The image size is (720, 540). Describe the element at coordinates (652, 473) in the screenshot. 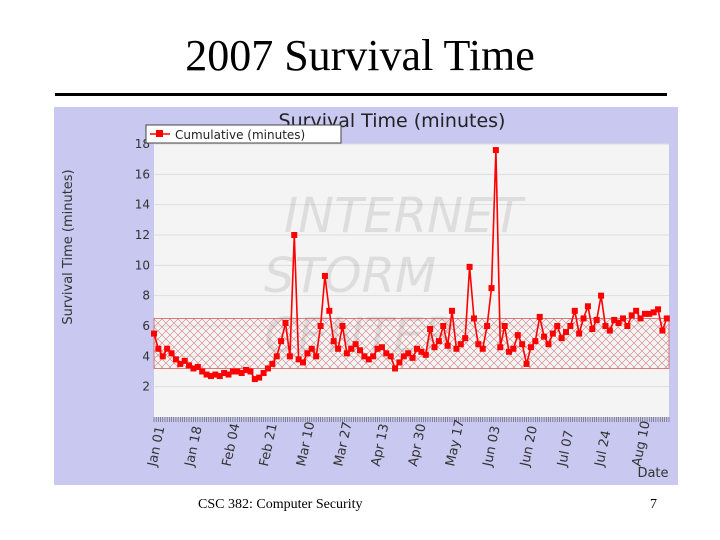

I see `x-axis-label: Date` at that location.